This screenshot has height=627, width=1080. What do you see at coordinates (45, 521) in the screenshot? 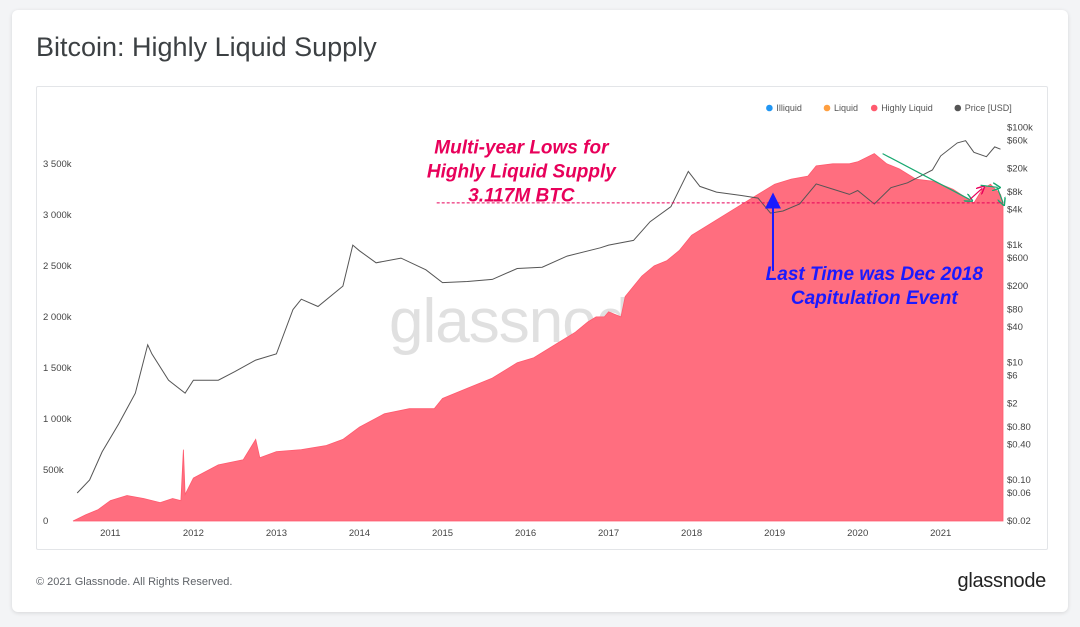
I see `left-tick-label: 0` at bounding box center [45, 521].